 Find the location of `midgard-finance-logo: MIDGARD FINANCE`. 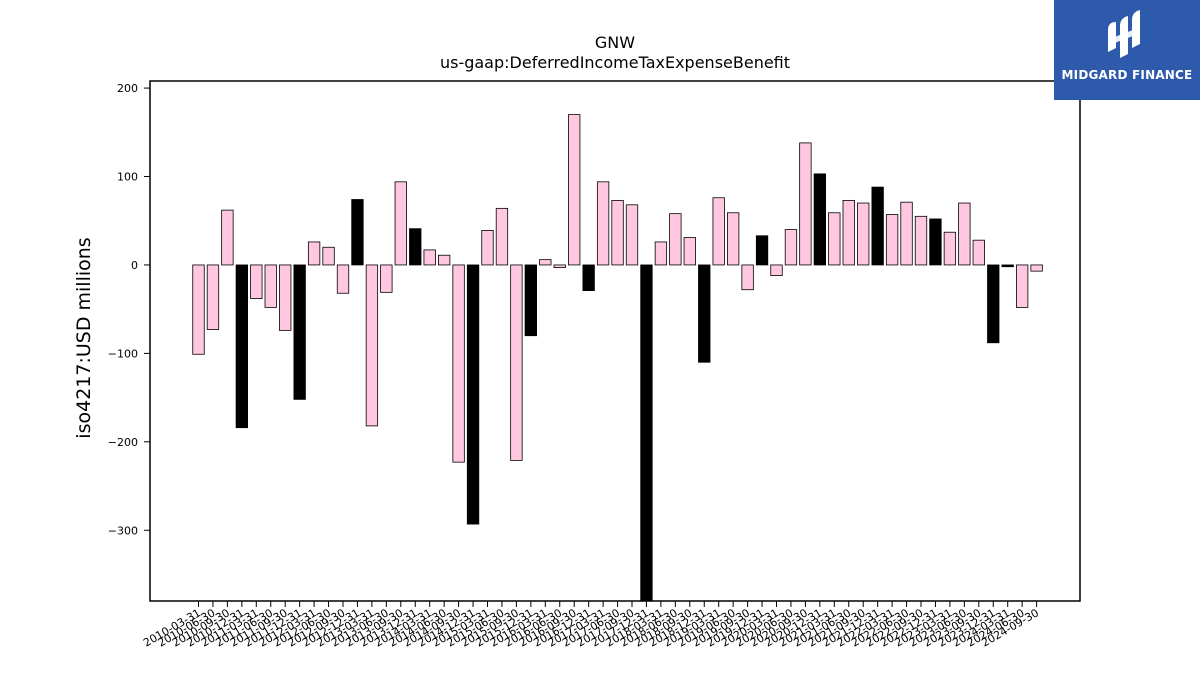

midgard-finance-logo: MIDGARD FINANCE is located at coordinates (1127, 50).